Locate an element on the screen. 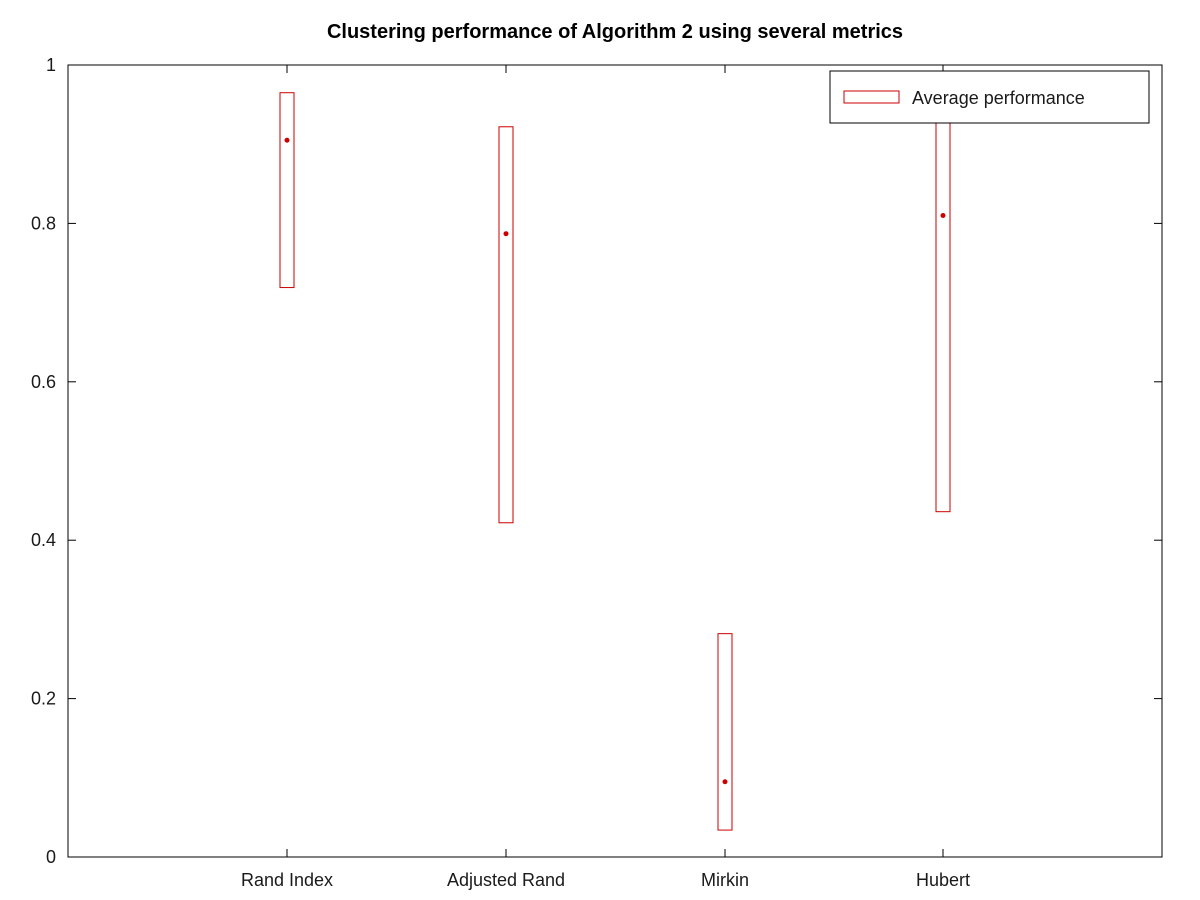 The height and width of the screenshot is (900, 1200). legend-box is located at coordinates (989, 97).